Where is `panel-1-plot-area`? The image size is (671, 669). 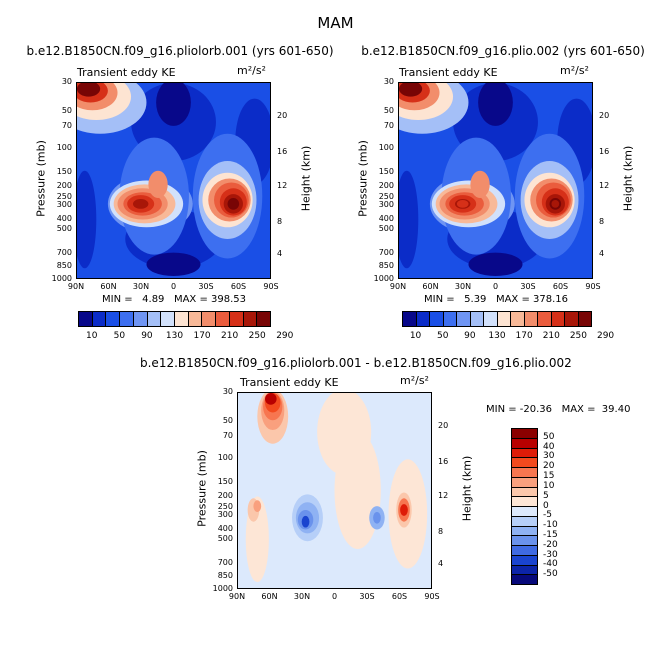
panel-1-plot-area is located at coordinates (173, 180).